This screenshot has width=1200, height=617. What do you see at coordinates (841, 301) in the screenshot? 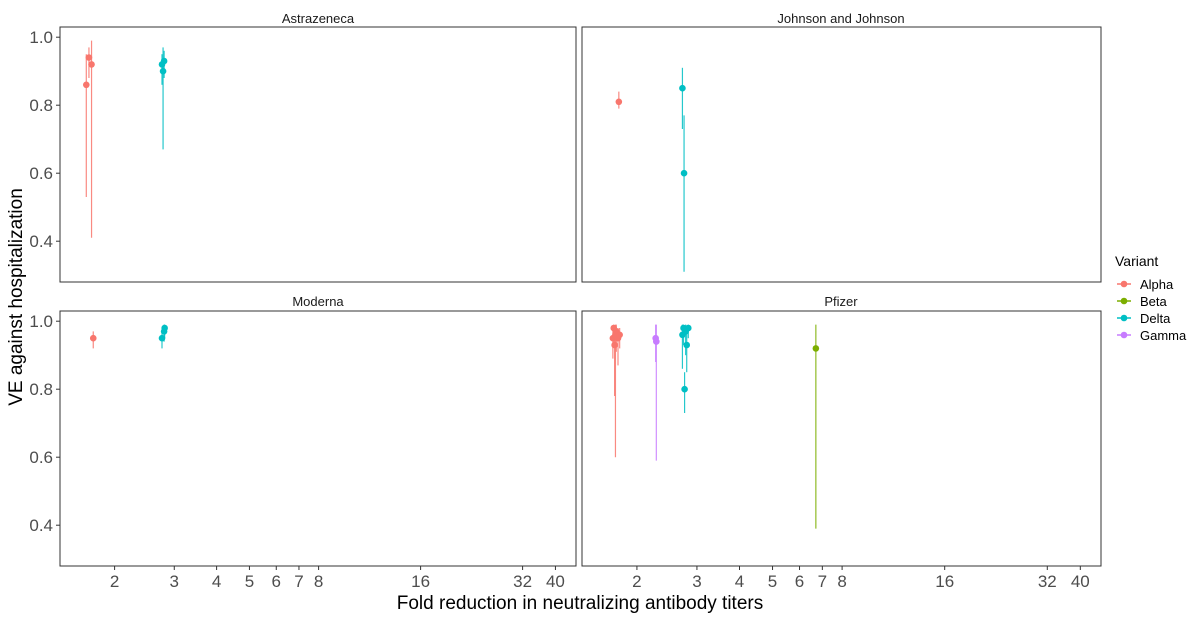
I see `panel-title-pfizer: Pfizer` at bounding box center [841, 301].